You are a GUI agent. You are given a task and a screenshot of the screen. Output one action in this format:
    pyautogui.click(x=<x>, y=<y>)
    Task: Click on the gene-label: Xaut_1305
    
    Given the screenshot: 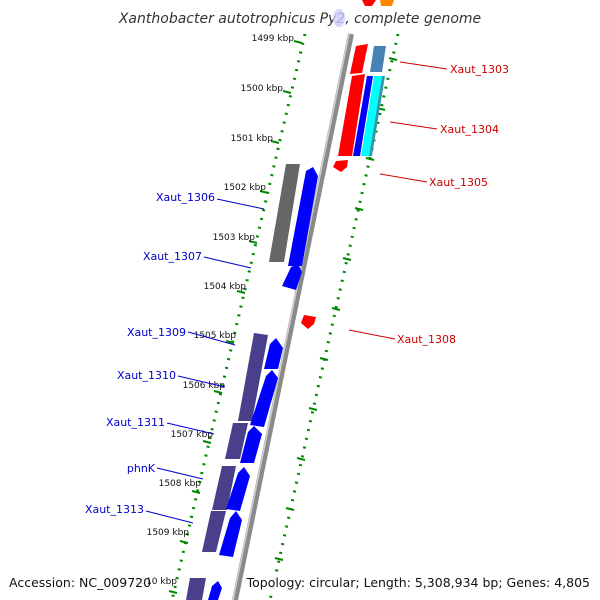 What is the action you would take?
    pyautogui.click(x=458, y=182)
    